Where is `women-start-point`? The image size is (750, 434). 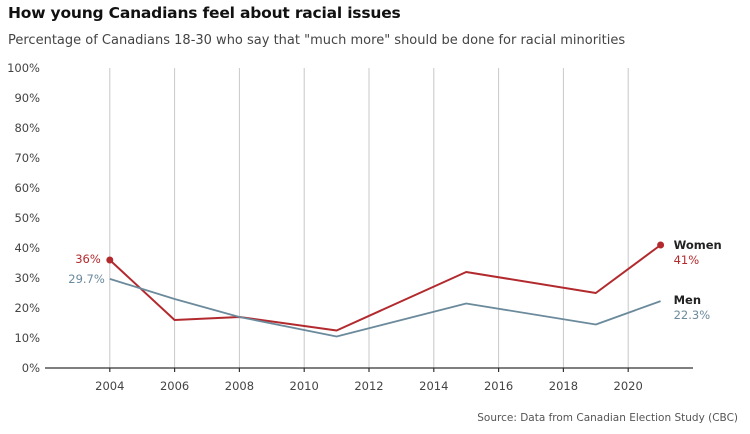 women-start-point is located at coordinates (110, 260).